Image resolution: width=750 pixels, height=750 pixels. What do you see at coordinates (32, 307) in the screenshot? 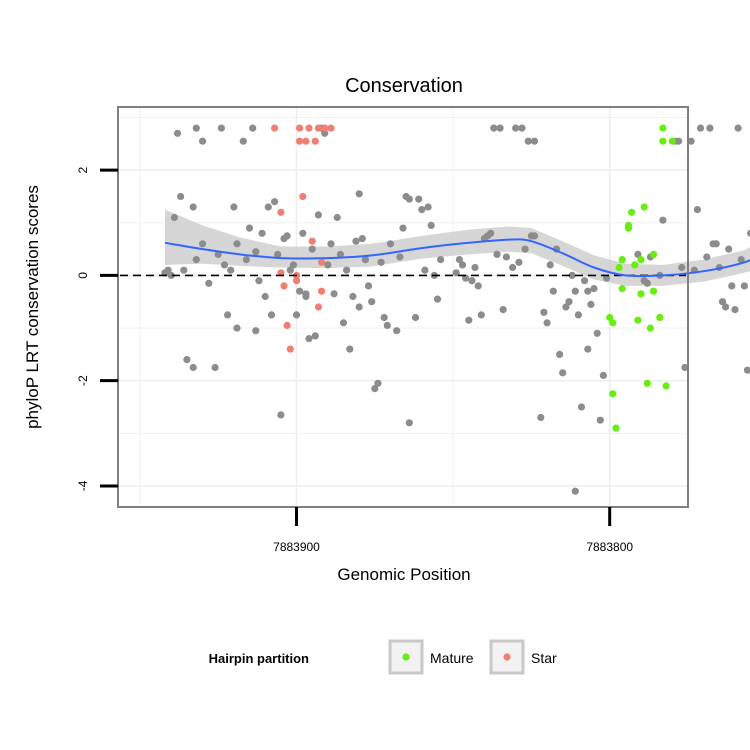
I see `y-axis-label: phyloP LRT conservation scores` at bounding box center [32, 307].